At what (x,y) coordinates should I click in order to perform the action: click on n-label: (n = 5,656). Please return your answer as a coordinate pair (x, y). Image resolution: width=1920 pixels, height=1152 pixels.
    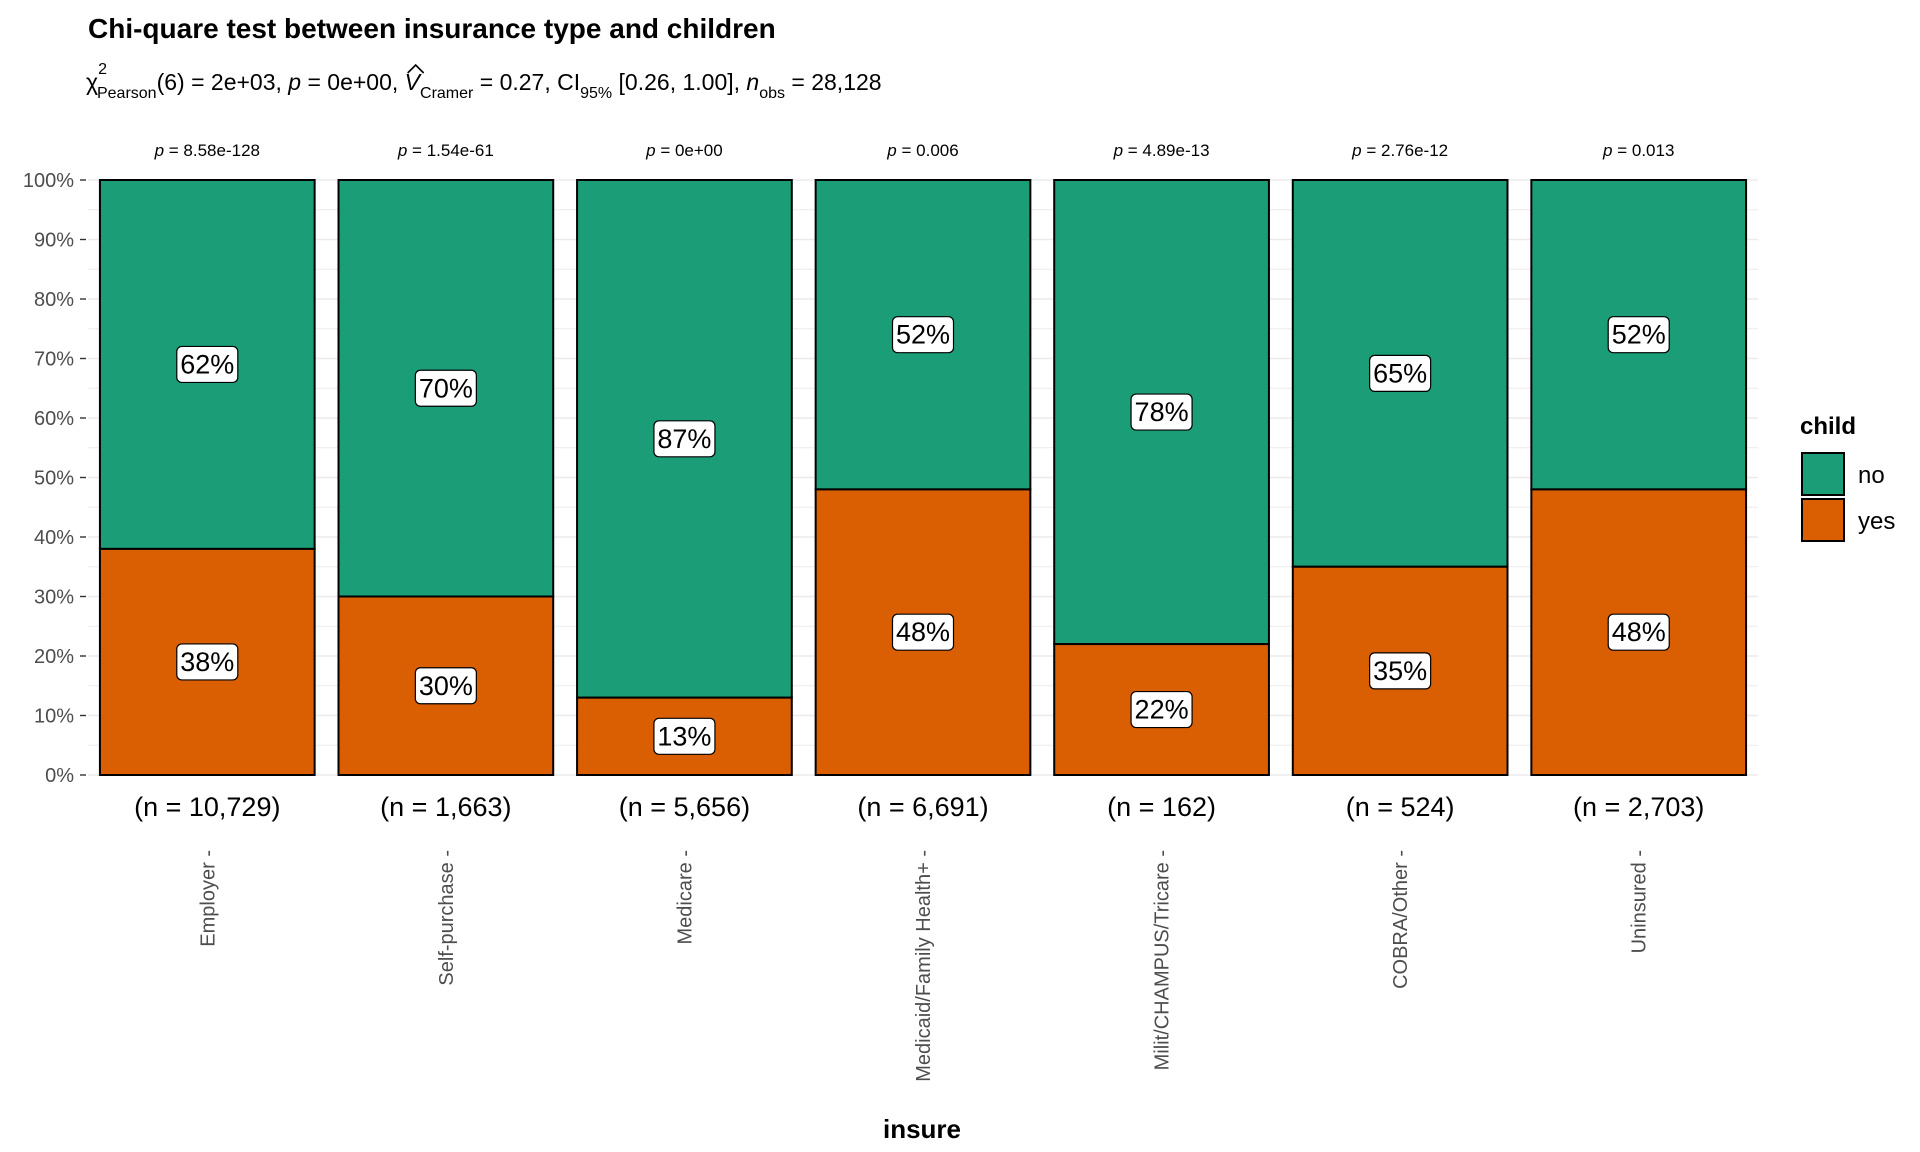
    Looking at the image, I should click on (684, 807).